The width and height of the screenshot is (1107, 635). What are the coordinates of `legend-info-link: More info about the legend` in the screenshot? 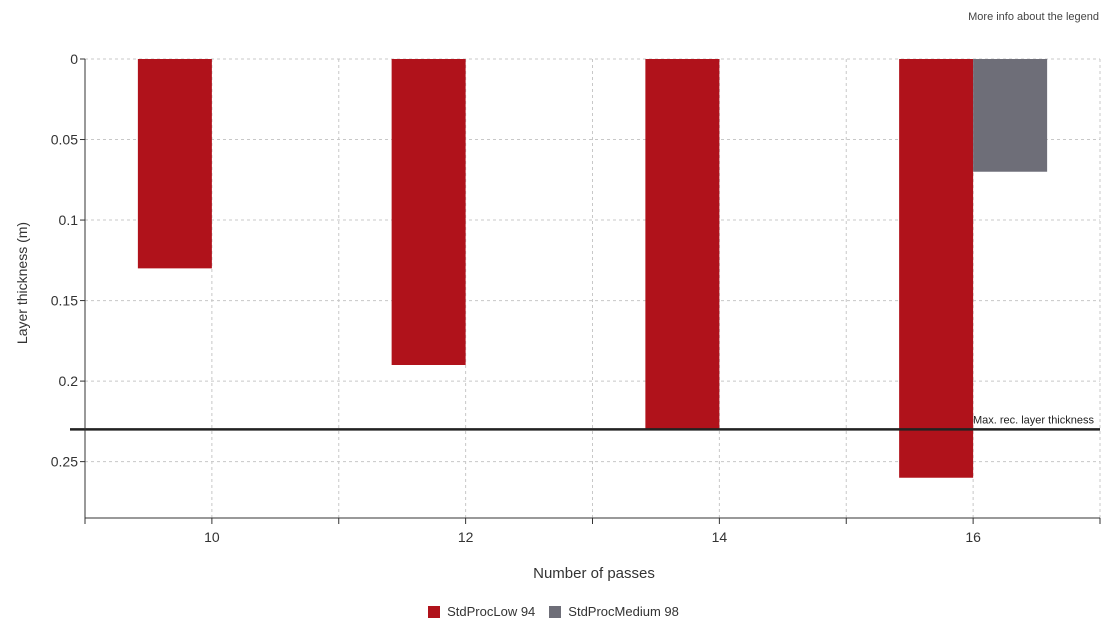 It's located at (1033, 17).